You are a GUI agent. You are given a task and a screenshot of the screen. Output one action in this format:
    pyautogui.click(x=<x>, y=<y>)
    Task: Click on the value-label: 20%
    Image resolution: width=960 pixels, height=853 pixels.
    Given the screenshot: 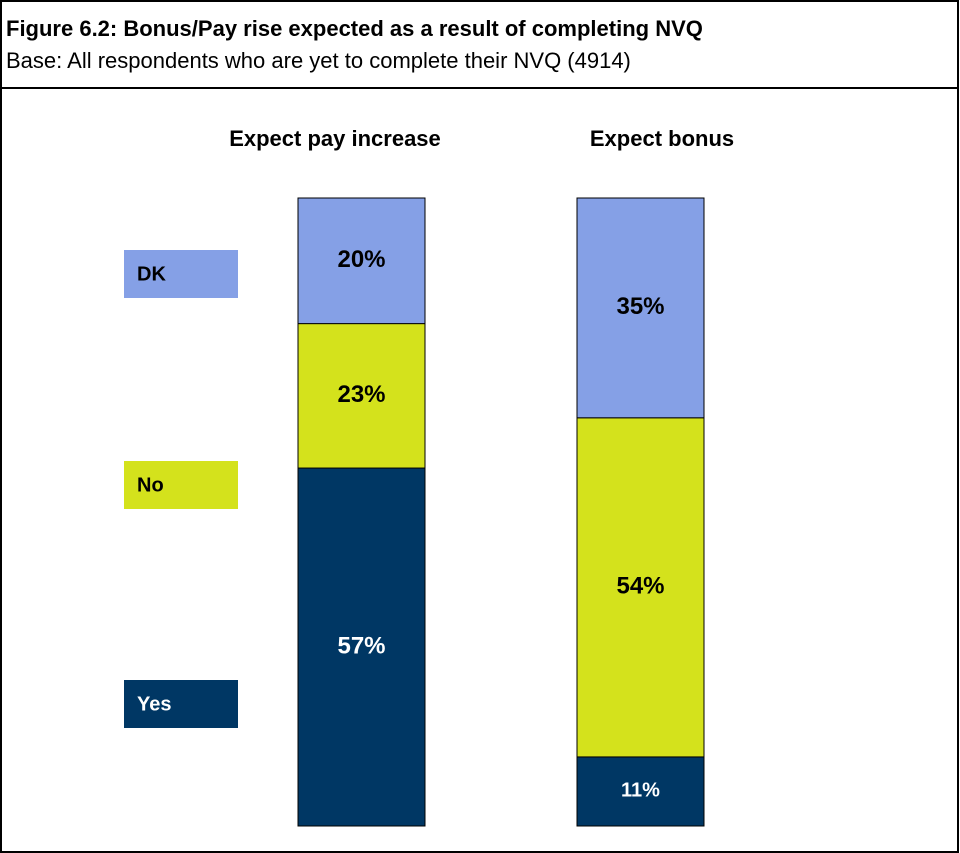 What is the action you would take?
    pyautogui.click(x=361, y=259)
    